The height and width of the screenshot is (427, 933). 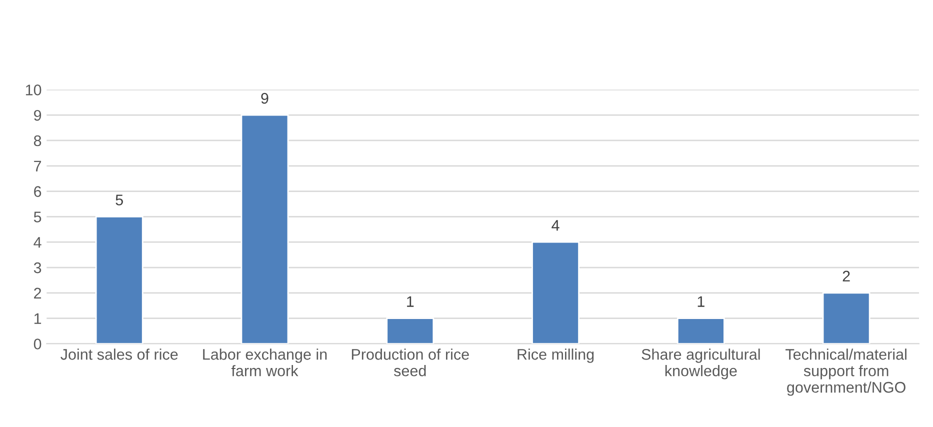 I want to click on data-label: 2, so click(x=846, y=276).